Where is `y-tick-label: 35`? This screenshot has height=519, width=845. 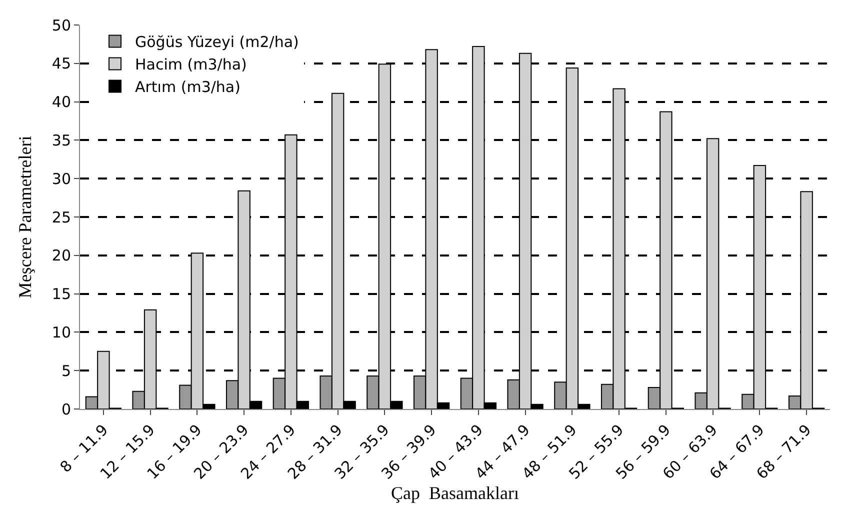 y-tick-label: 35 is located at coordinates (61, 140).